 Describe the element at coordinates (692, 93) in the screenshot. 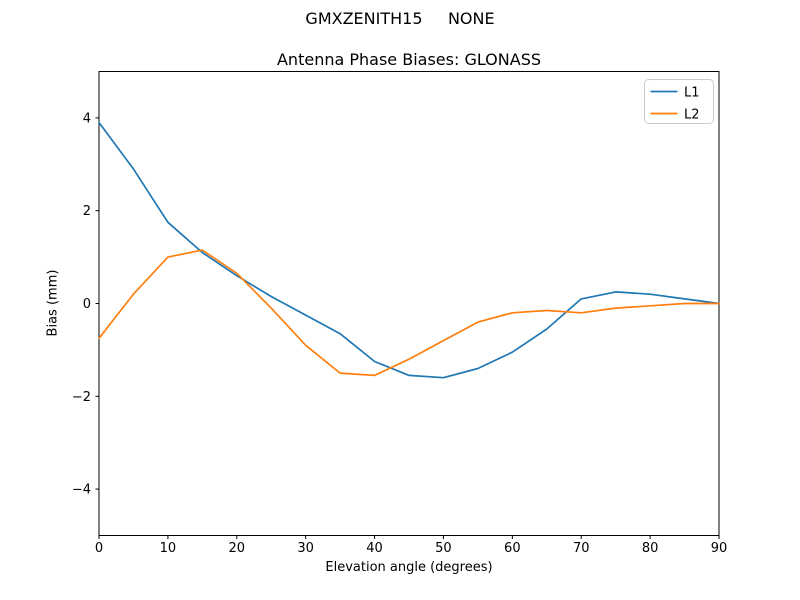

I see `legend-label-l1: L1` at that location.